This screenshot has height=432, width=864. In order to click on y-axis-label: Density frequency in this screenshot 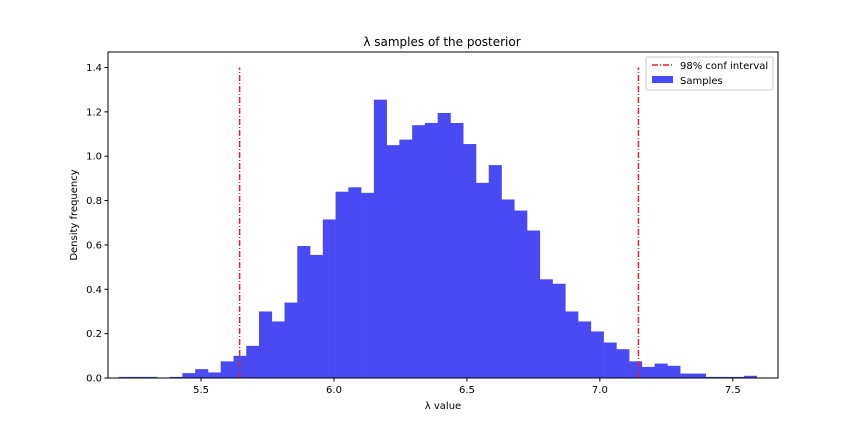, I will do `click(74, 214)`.